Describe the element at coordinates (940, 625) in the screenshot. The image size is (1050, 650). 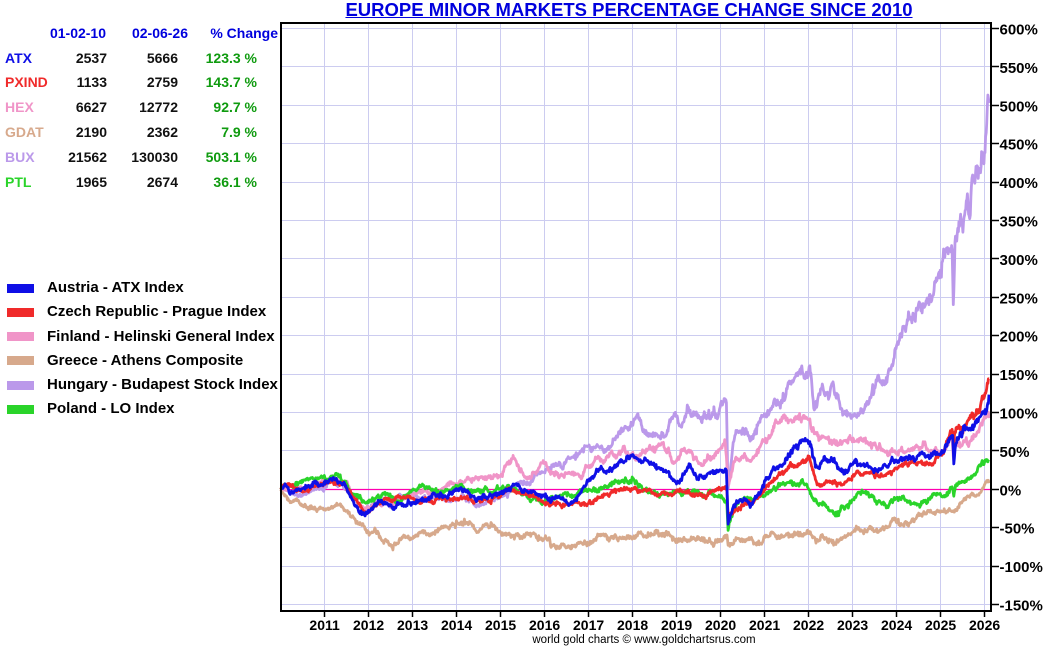
I see `svg-text: 2025` at that location.